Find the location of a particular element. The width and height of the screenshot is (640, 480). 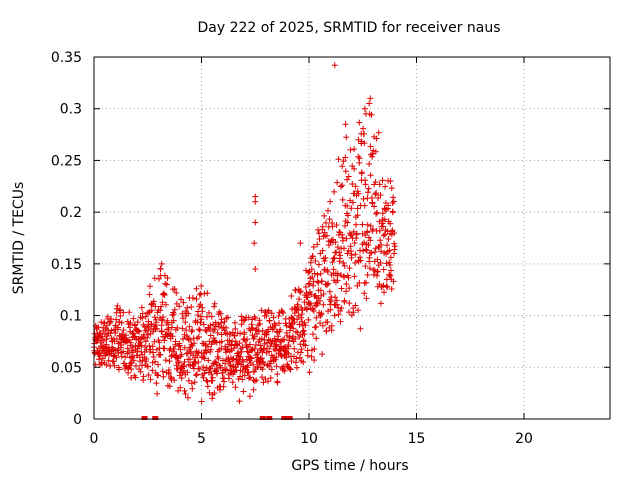

y-tick-label: 0.05 is located at coordinates (66, 368).